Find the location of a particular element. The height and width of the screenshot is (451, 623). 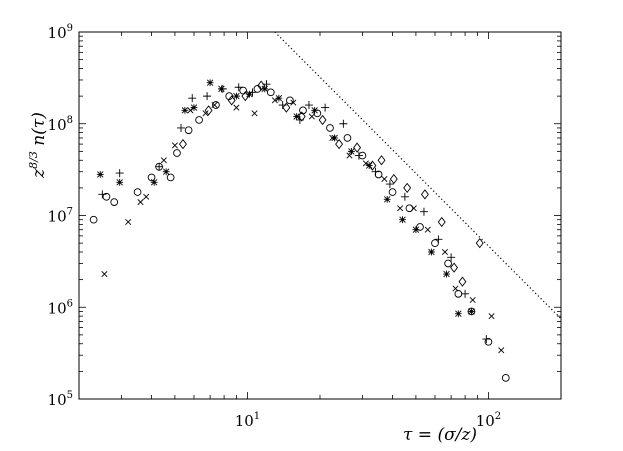

x-axis-label: τ = (σ/z) is located at coordinates (440, 435).